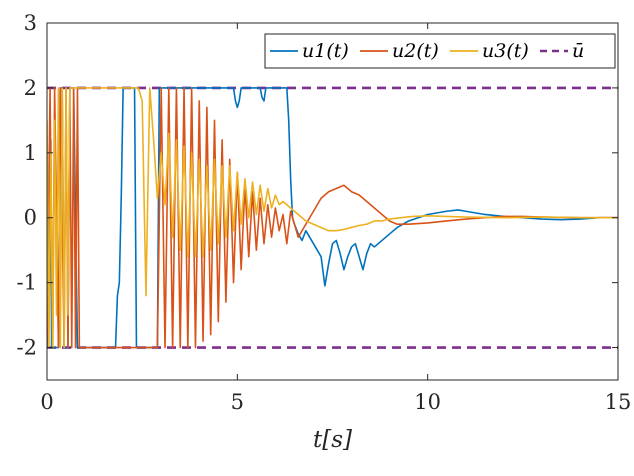  I want to click on x-tick-label: 15, so click(618, 402).